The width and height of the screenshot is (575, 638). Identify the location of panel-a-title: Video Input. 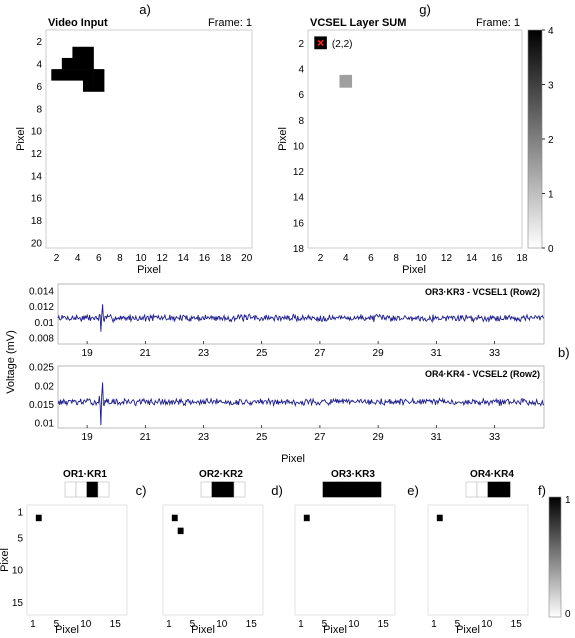
(78, 23).